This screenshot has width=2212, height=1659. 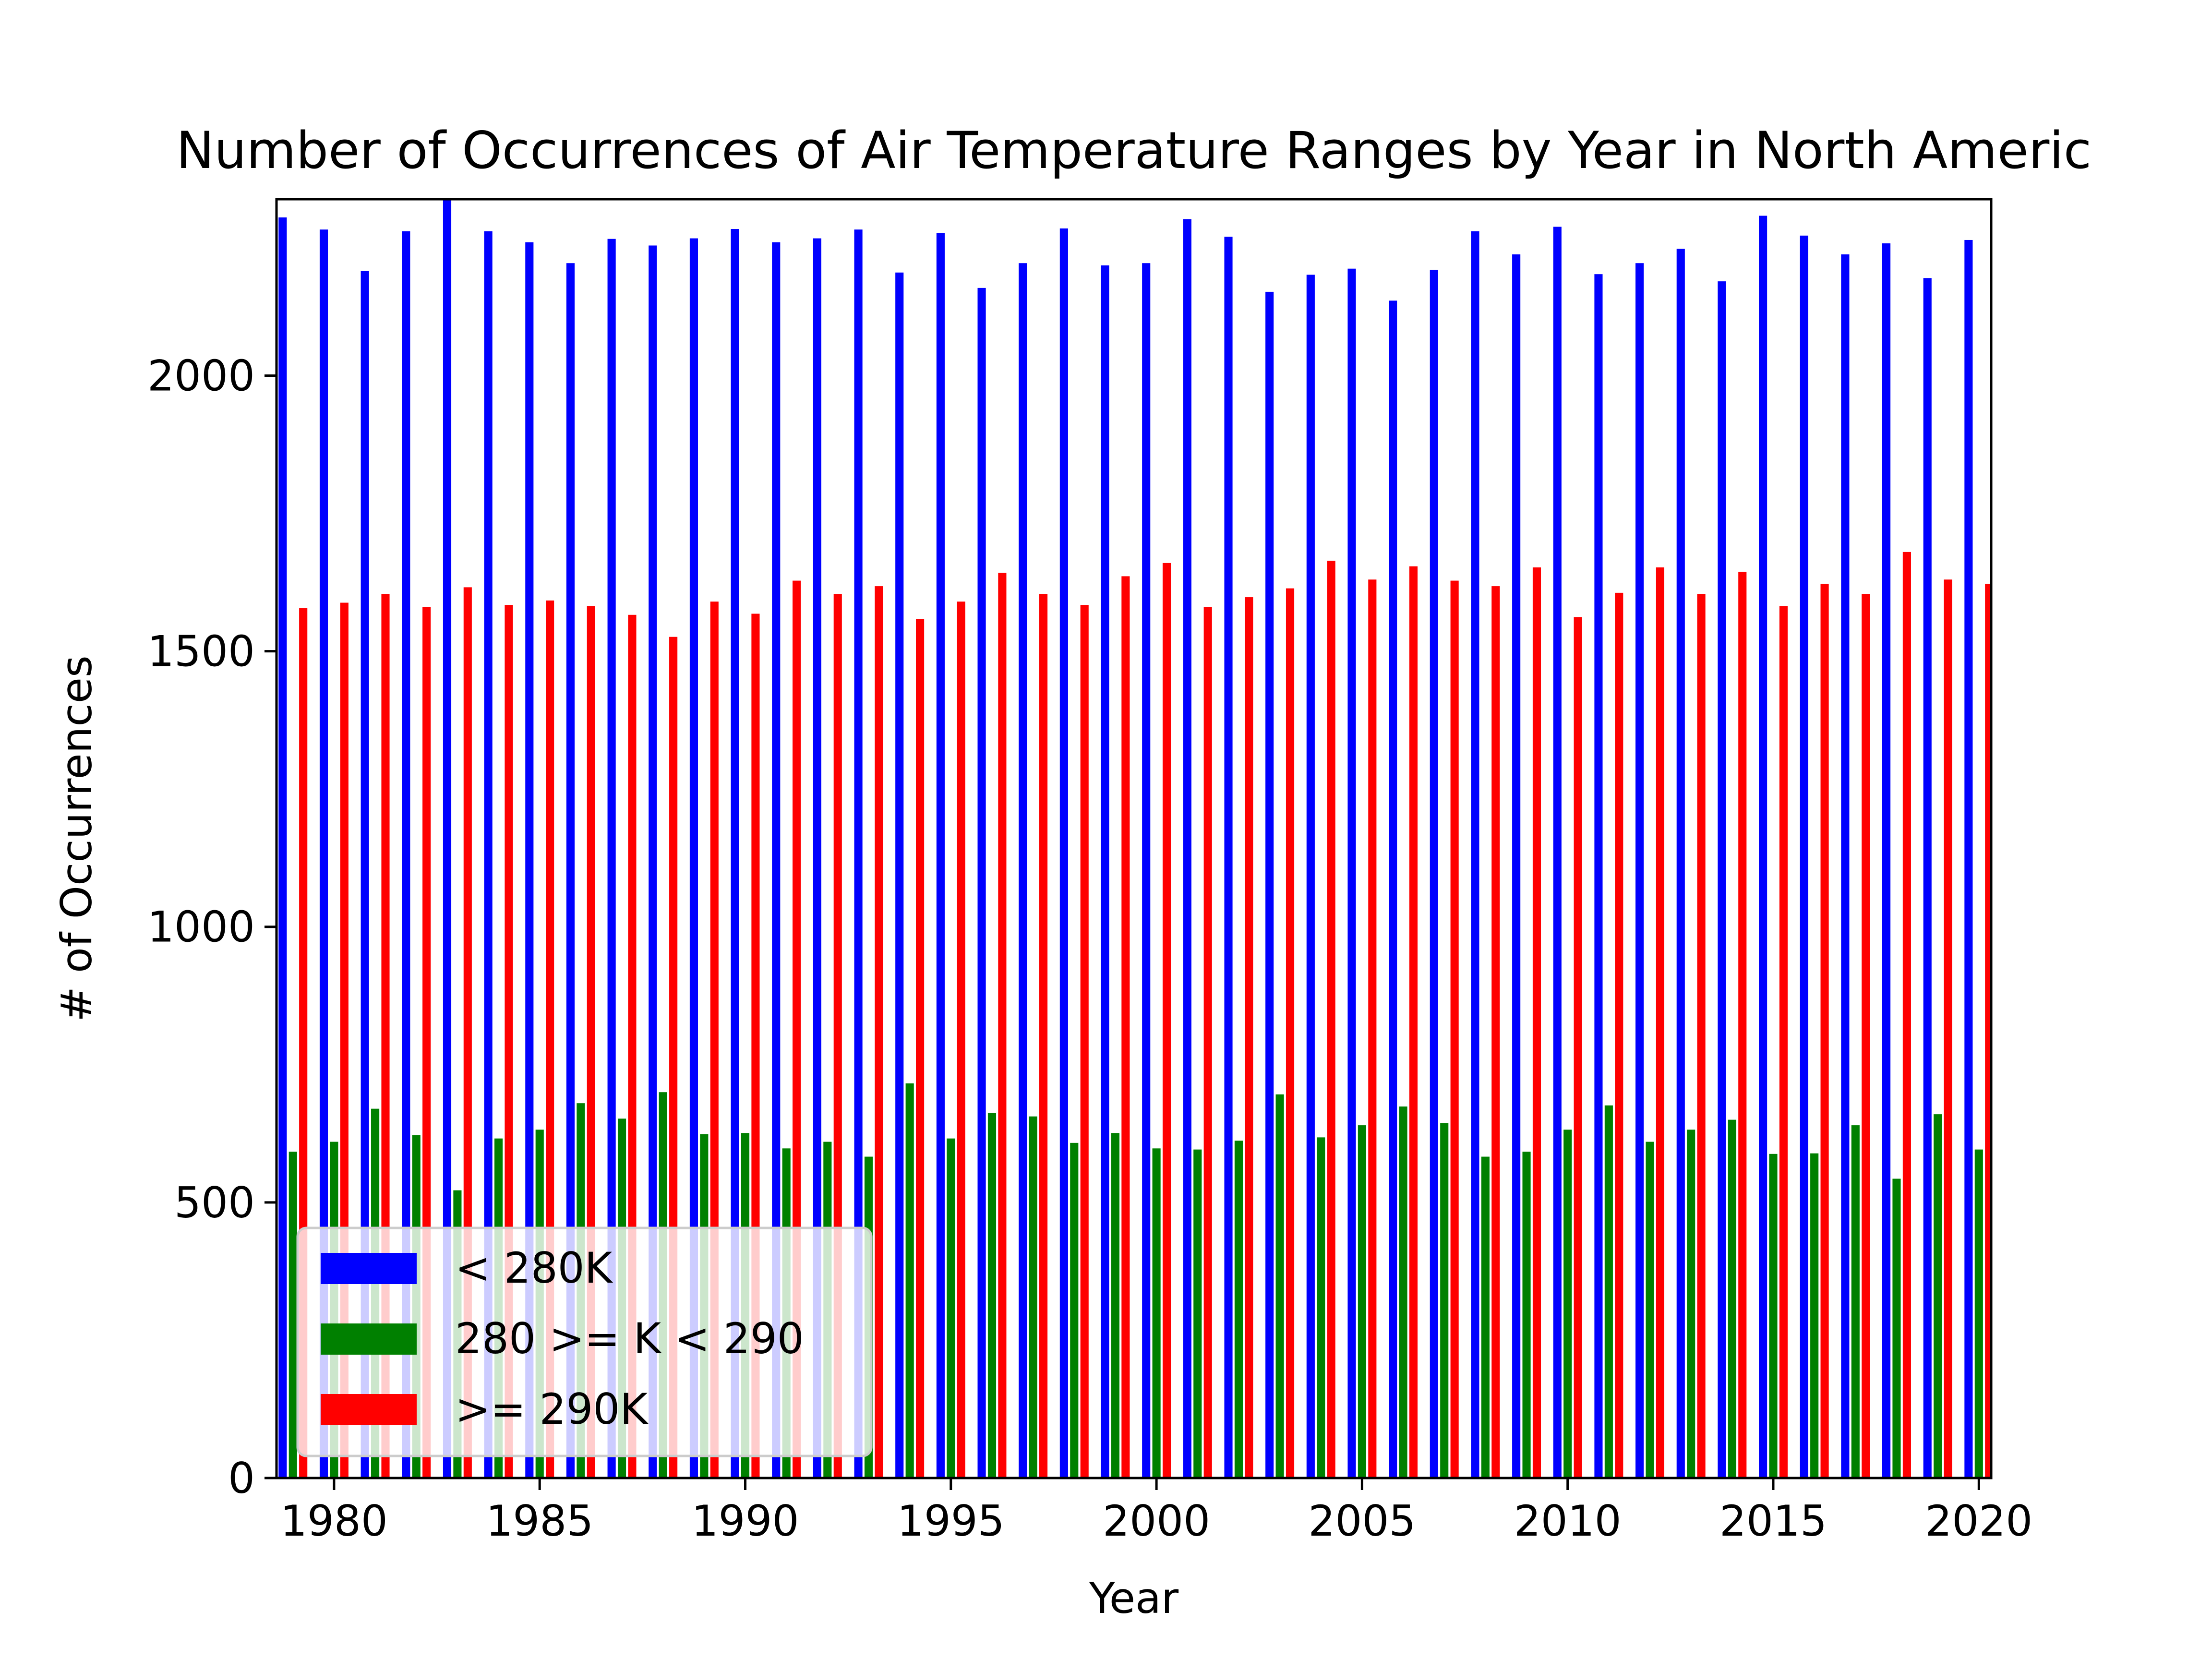 I want to click on bar-series-1-1979, so click(x=293, y=1315).